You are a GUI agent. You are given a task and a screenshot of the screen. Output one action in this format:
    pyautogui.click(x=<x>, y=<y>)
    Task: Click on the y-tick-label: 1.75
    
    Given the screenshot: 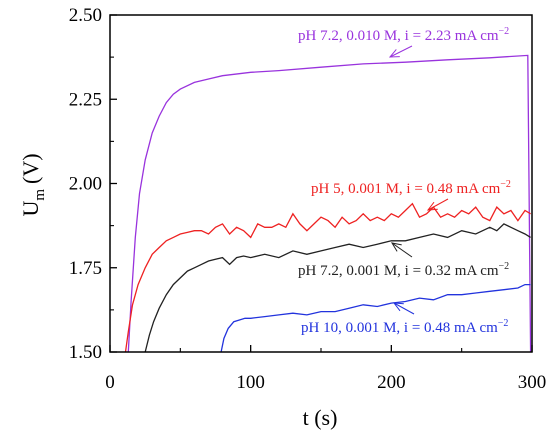 What is the action you would take?
    pyautogui.click(x=85, y=268)
    